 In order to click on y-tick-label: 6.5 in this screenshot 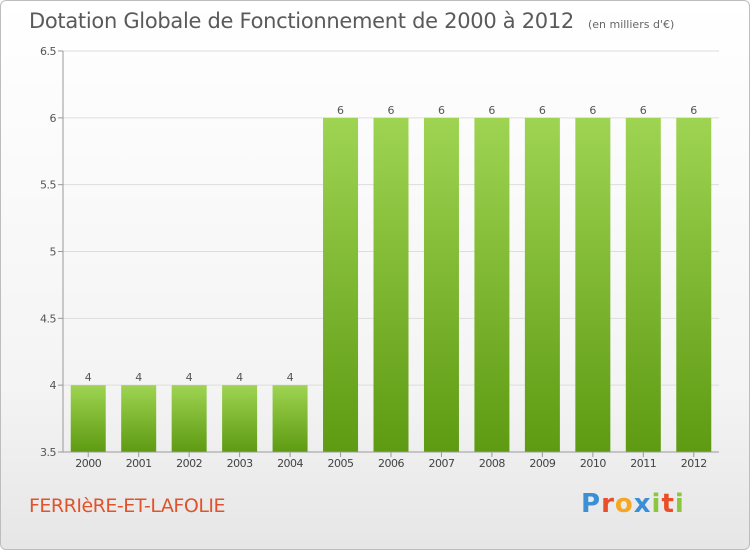, I will do `click(48, 51)`.